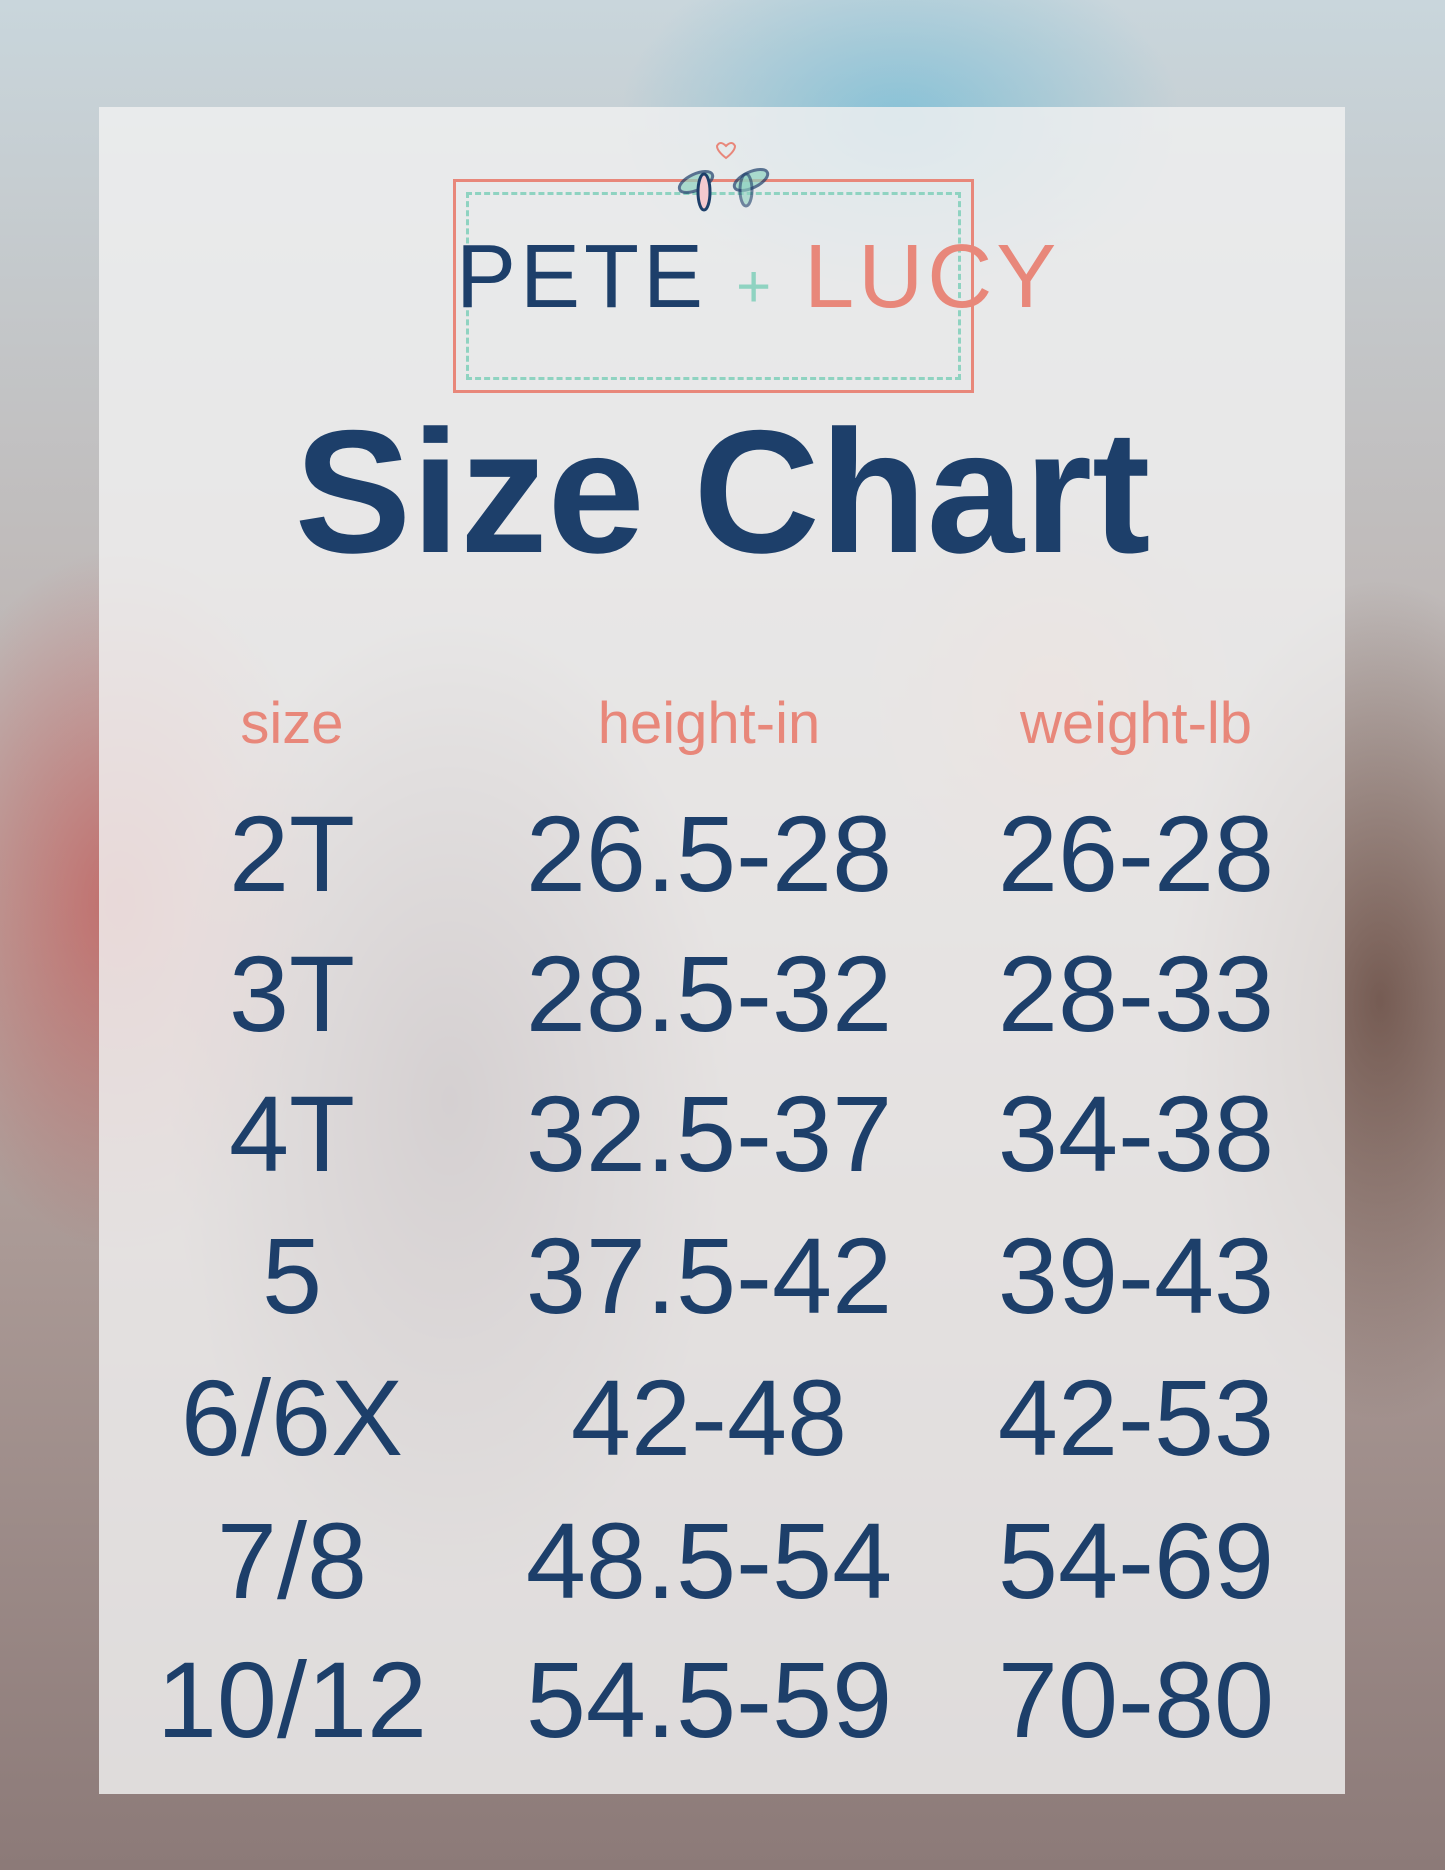 The image size is (1445, 1870). Describe the element at coordinates (582, 277) in the screenshot. I see `brand-pete: PETE` at that location.